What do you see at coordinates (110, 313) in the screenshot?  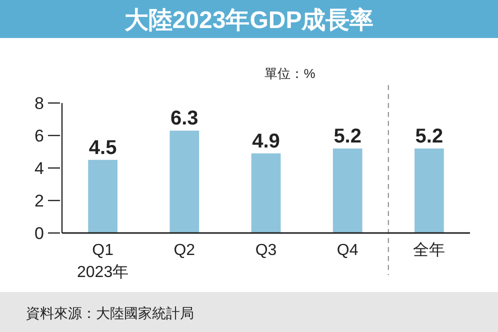 I see `source-note: 資料來源：大陸國家統計局` at bounding box center [110, 313].